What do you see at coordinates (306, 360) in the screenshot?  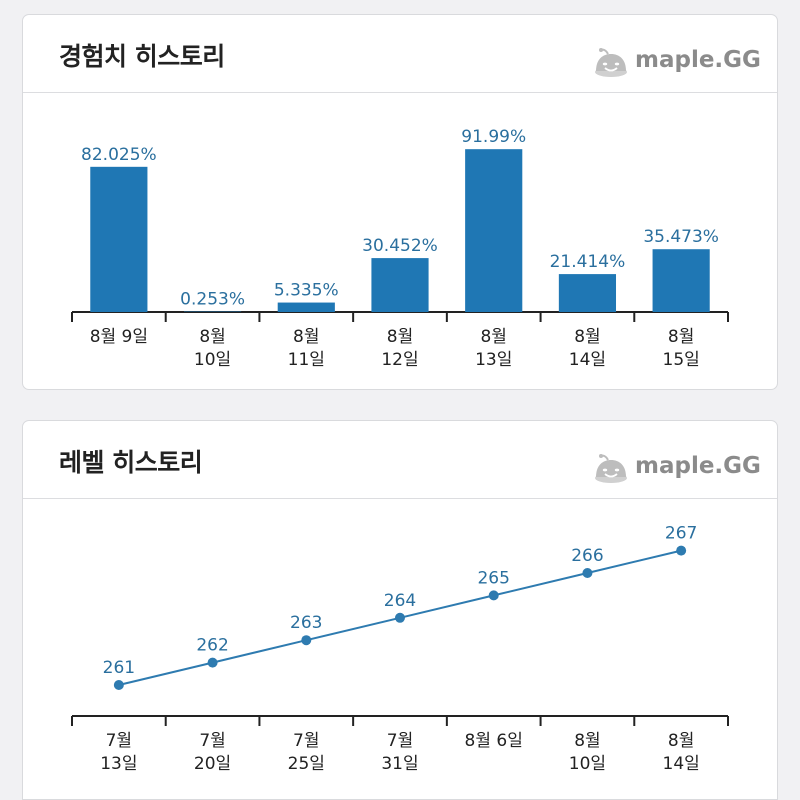 I see `x-tick-label: 11일` at bounding box center [306, 360].